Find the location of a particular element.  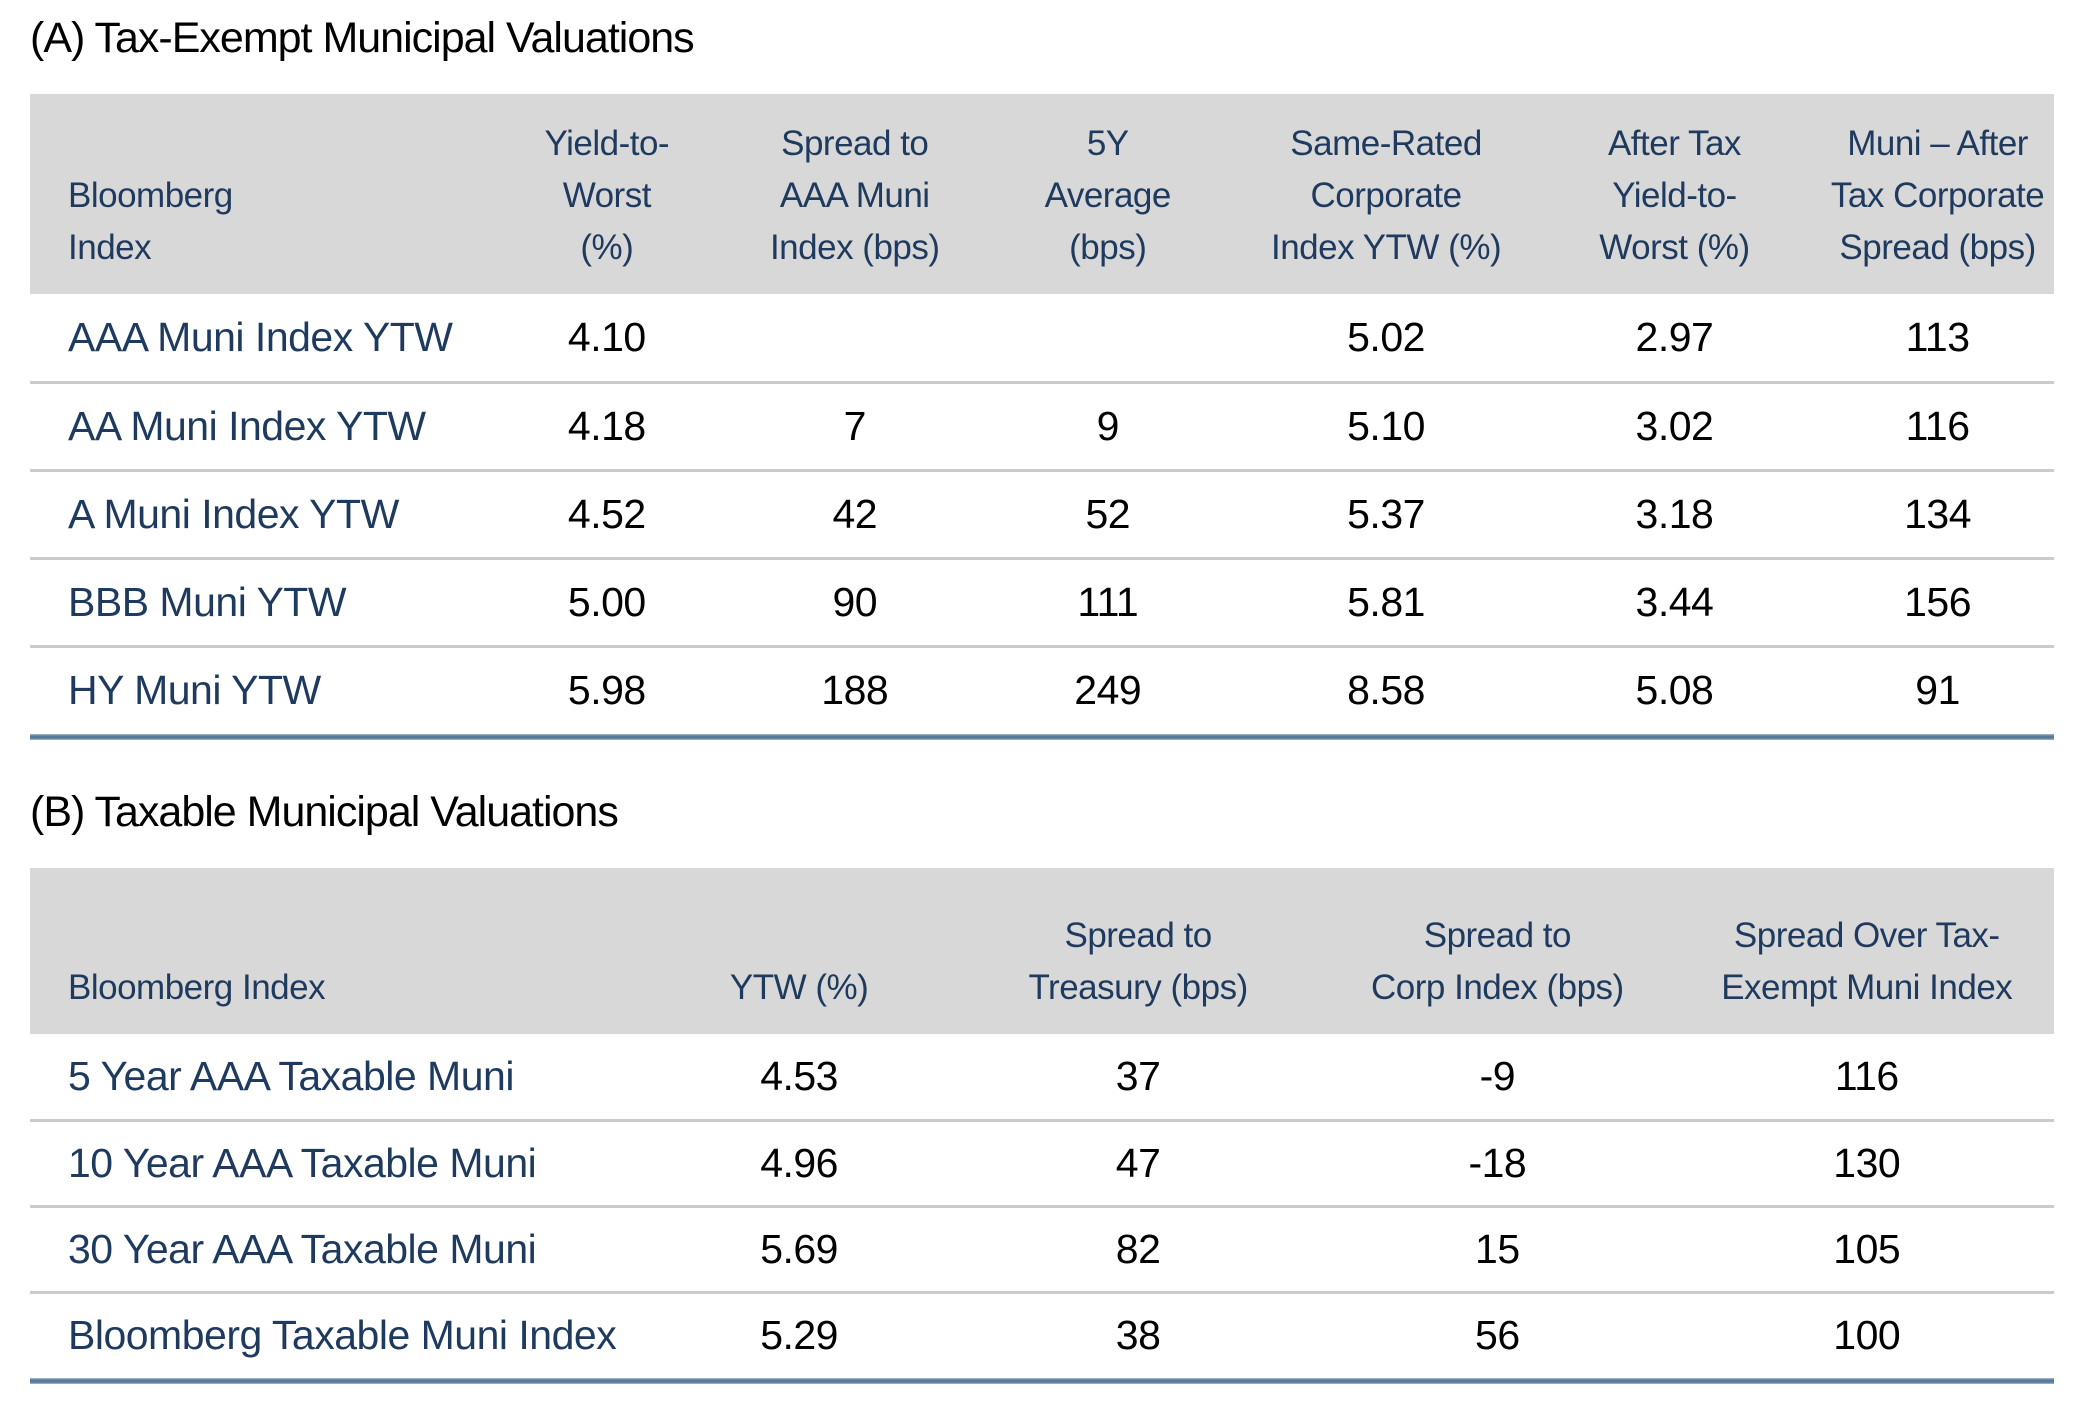

cell-spread-corp: -9 is located at coordinates (1497, 1075).